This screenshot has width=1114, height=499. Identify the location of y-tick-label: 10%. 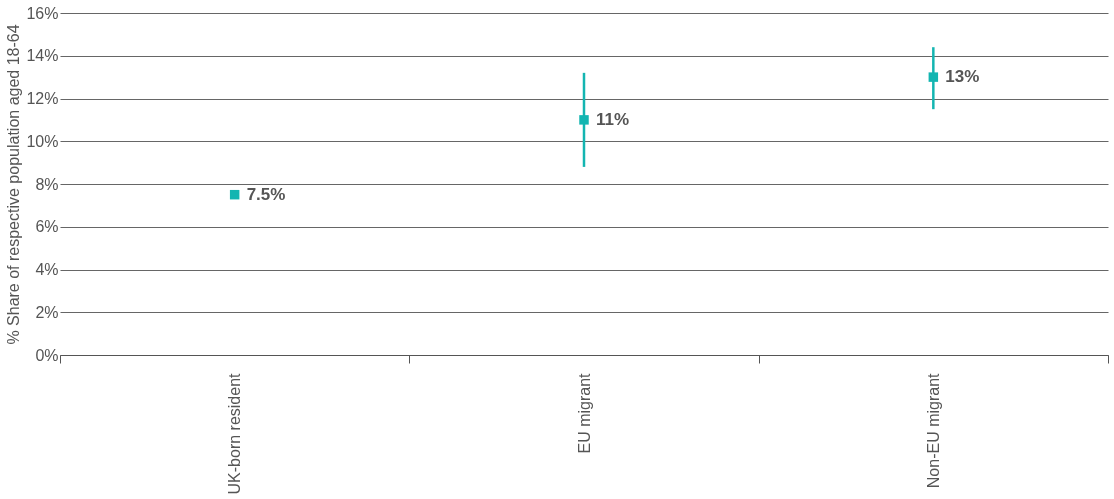
(42, 141).